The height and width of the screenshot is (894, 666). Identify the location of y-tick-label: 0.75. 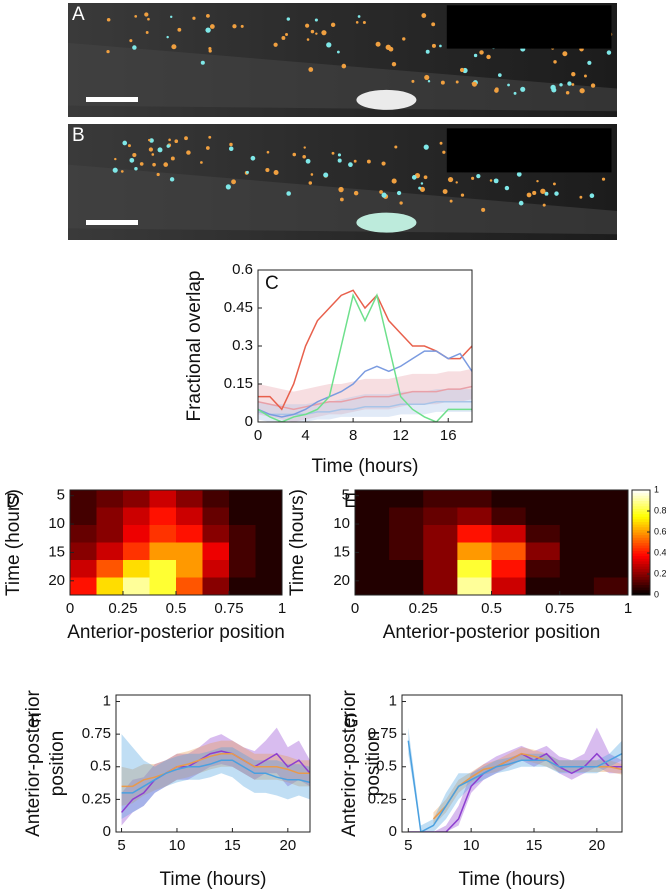
(382, 733).